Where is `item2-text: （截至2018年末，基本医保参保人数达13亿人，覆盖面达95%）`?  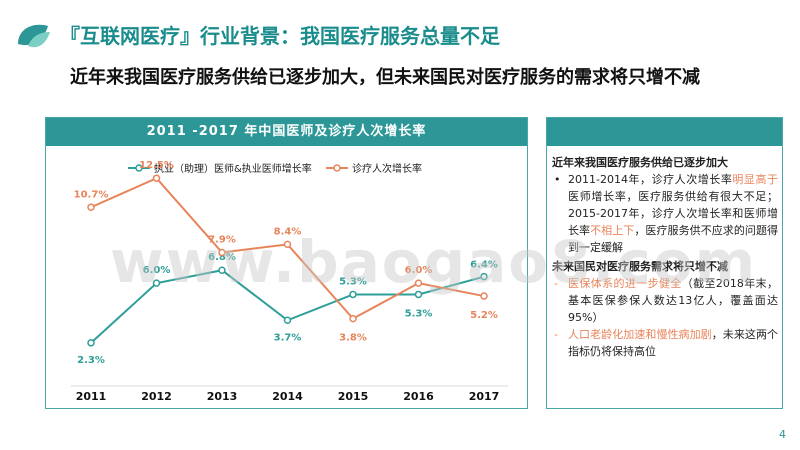 item2-text: （截至2018年末，基本医保参保人数达13亿人，覆盖面达95%） is located at coordinates (673, 300).